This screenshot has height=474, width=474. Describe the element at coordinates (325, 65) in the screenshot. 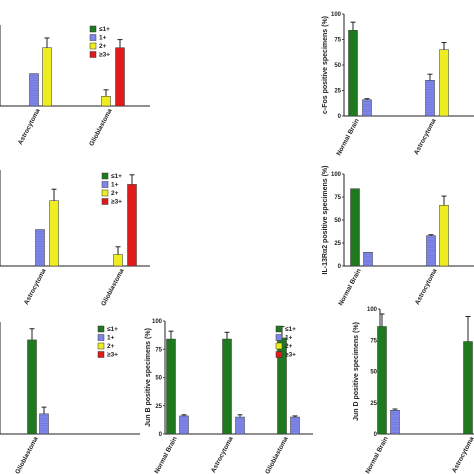

I see `y-axis-label: c-Fos positive specimens (%)` at that location.